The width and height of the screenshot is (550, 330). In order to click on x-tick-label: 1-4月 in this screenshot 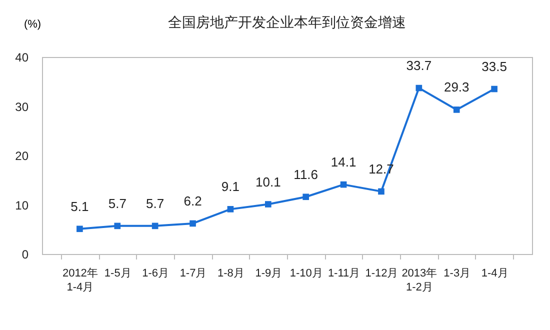, I will do `click(494, 274)`.